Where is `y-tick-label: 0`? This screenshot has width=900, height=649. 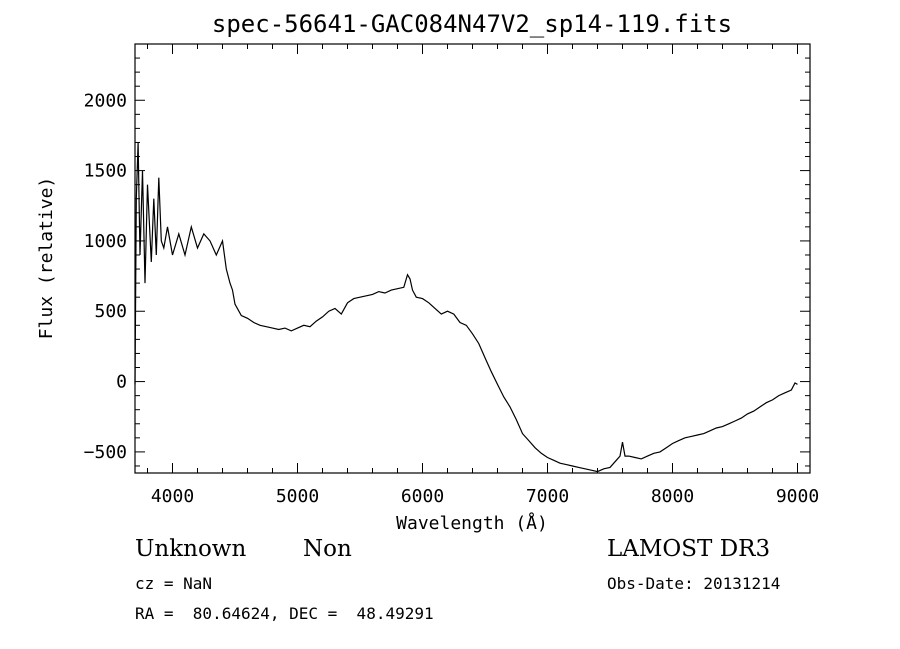
y-tick-label: 0 is located at coordinates (121, 382).